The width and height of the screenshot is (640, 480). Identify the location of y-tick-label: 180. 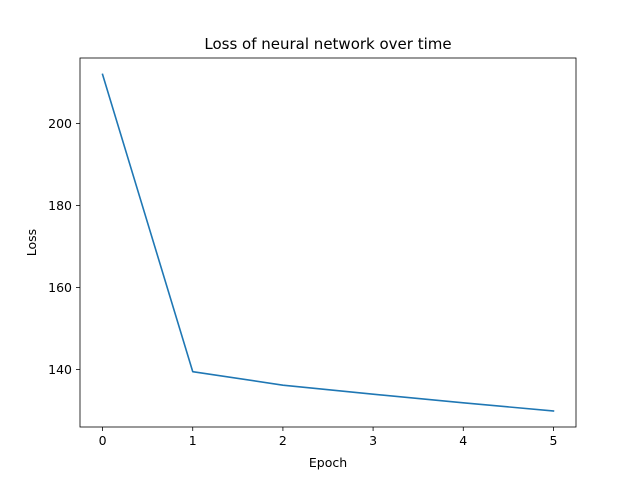
(60, 205).